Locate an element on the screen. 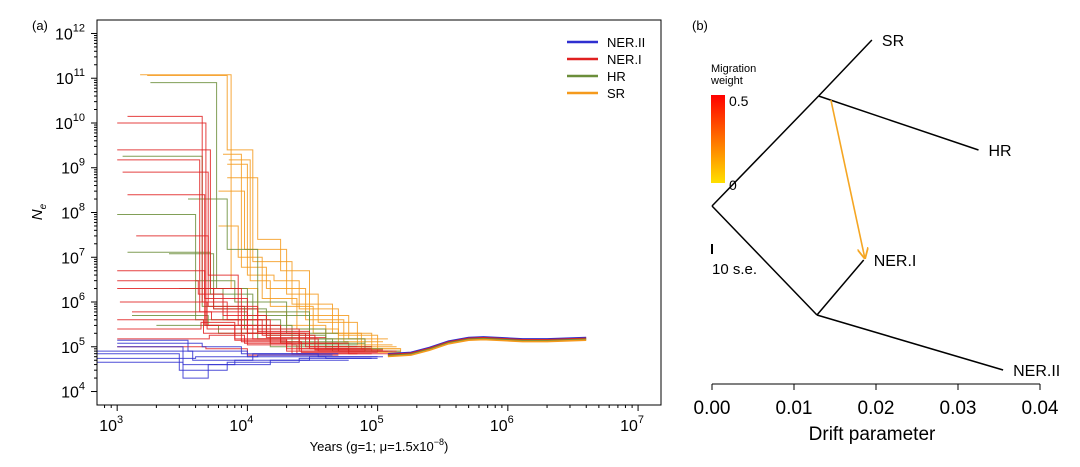 The height and width of the screenshot is (467, 1080). ne-tail-nerii is located at coordinates (487, 345).